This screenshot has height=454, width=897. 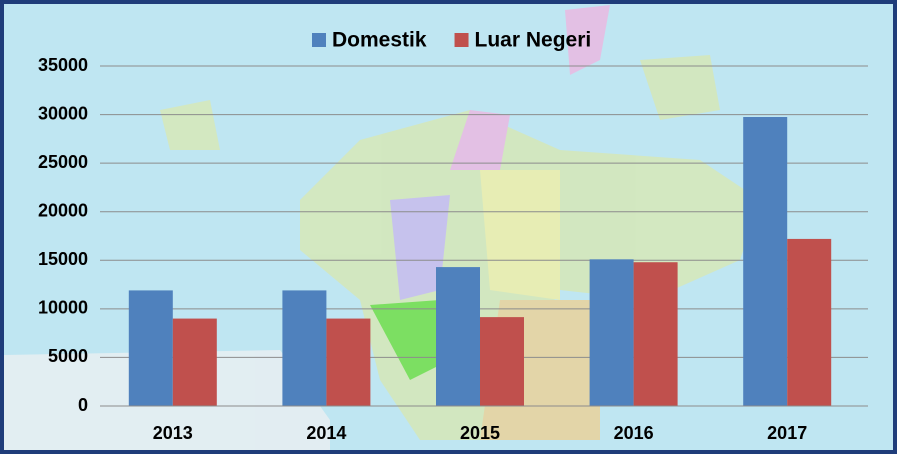 What do you see at coordinates (533, 40) in the screenshot?
I see `legend-label: Luar Negeri` at bounding box center [533, 40].